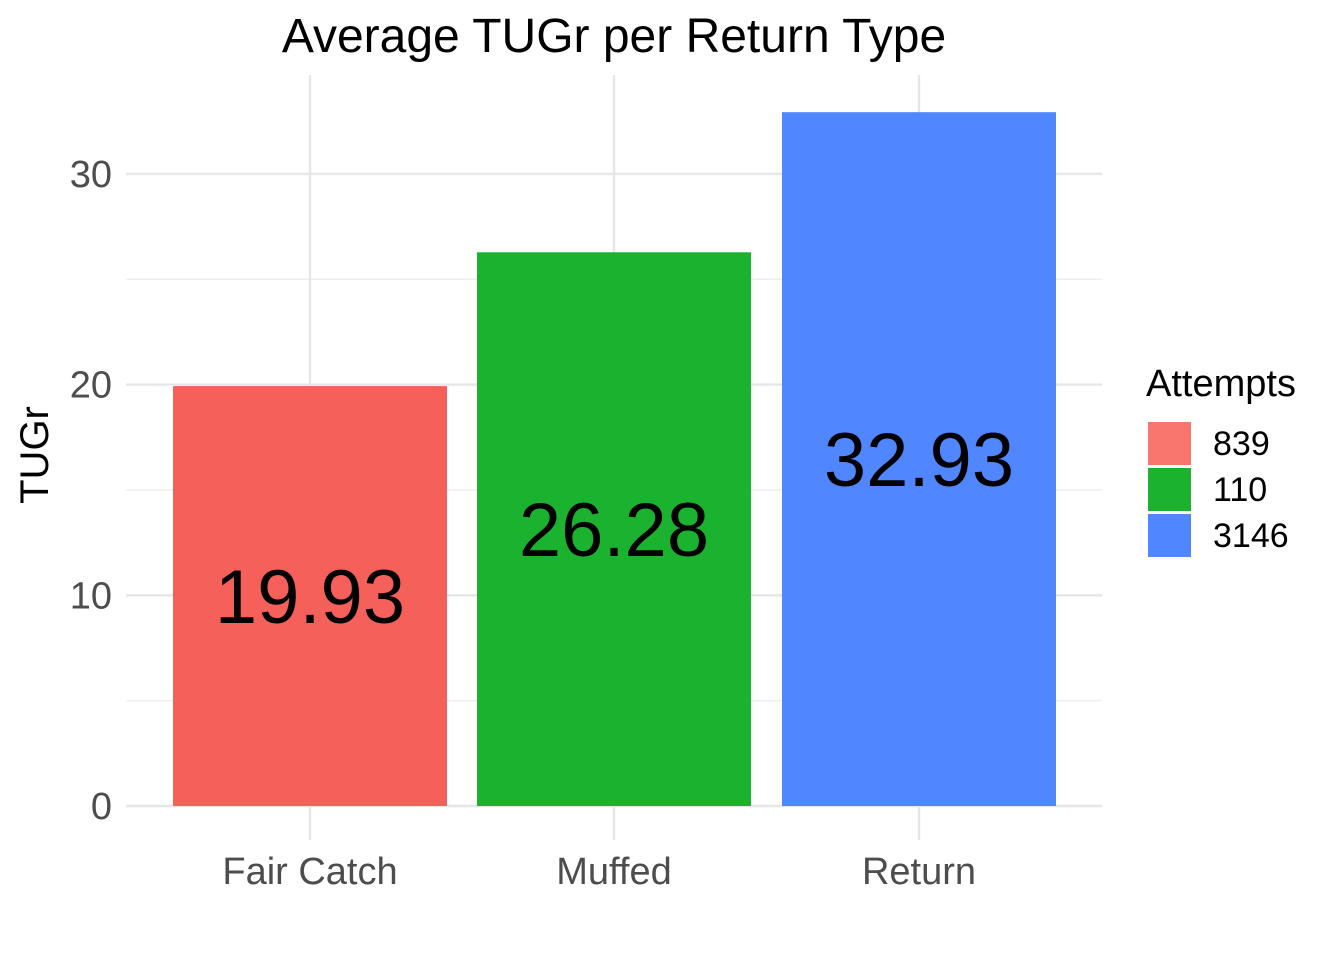 The width and height of the screenshot is (1344, 960). I want to click on bar-value-labels: 19.93 26.28 32.93, so click(614, 529).